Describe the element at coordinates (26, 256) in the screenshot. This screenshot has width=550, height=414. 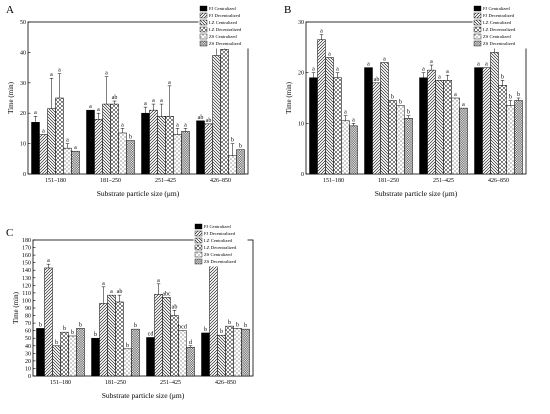
I see `y-tick-label: 160` at that location.